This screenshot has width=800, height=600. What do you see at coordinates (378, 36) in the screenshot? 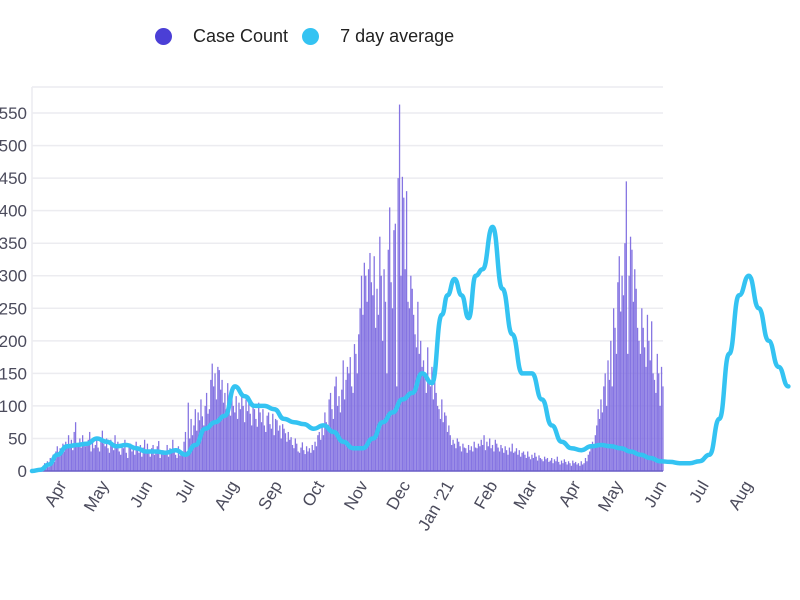
I see `legend-item-7-day-average: 7 day average` at bounding box center [378, 36].